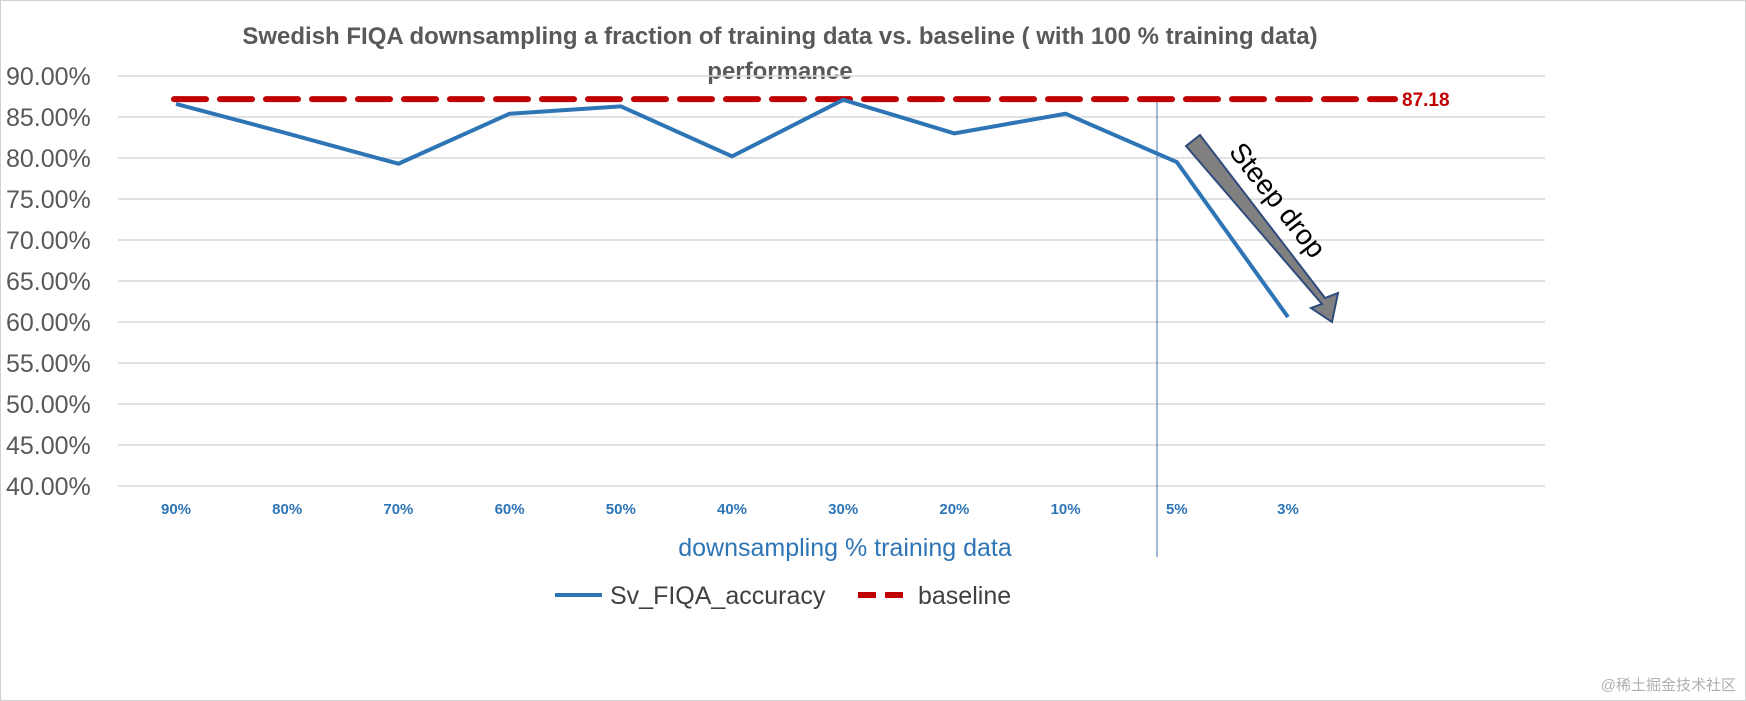 This screenshot has width=1746, height=701. What do you see at coordinates (510, 509) in the screenshot?
I see `x-tick-label: 60%` at bounding box center [510, 509].